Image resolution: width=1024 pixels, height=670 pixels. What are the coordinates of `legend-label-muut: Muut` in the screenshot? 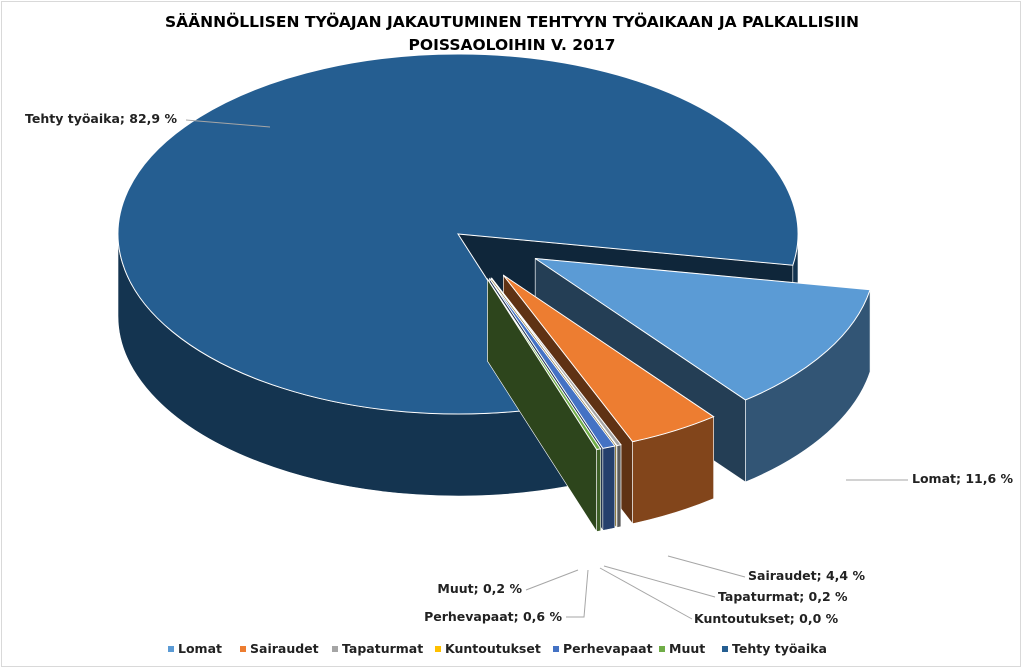 It's located at (687, 648).